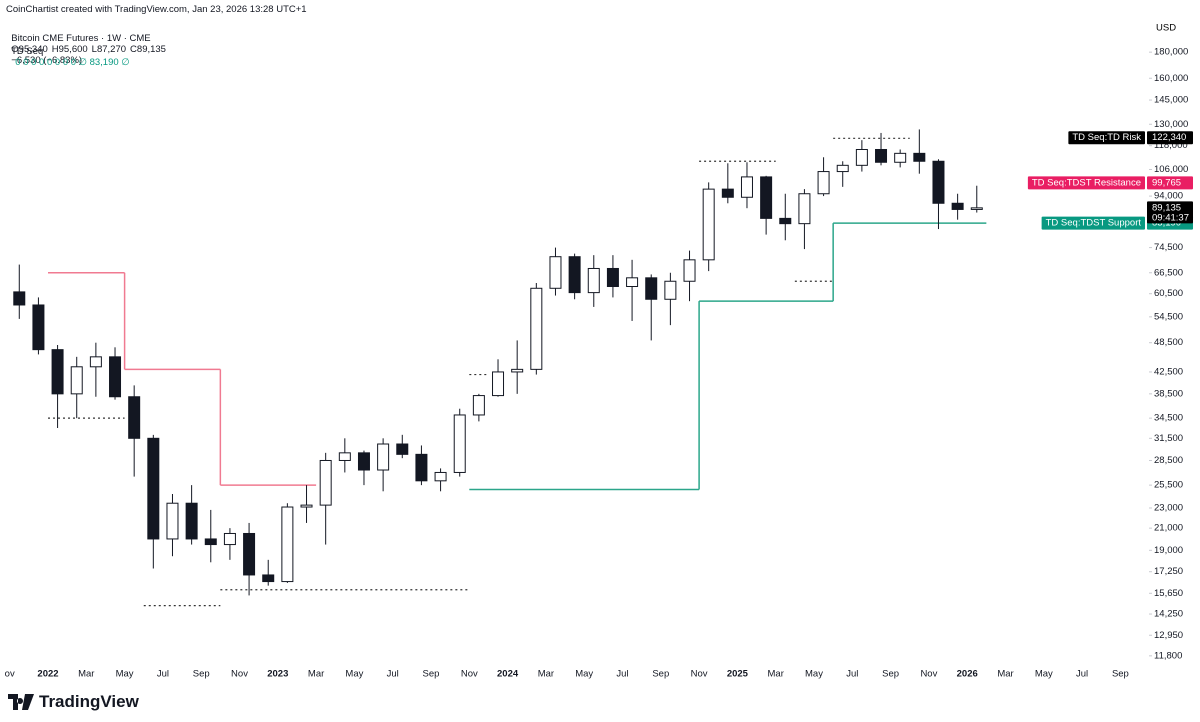 The width and height of the screenshot is (1200, 722). Describe the element at coordinates (27, 51) in the screenshot. I see `indicator-name: TD Seq` at that location.